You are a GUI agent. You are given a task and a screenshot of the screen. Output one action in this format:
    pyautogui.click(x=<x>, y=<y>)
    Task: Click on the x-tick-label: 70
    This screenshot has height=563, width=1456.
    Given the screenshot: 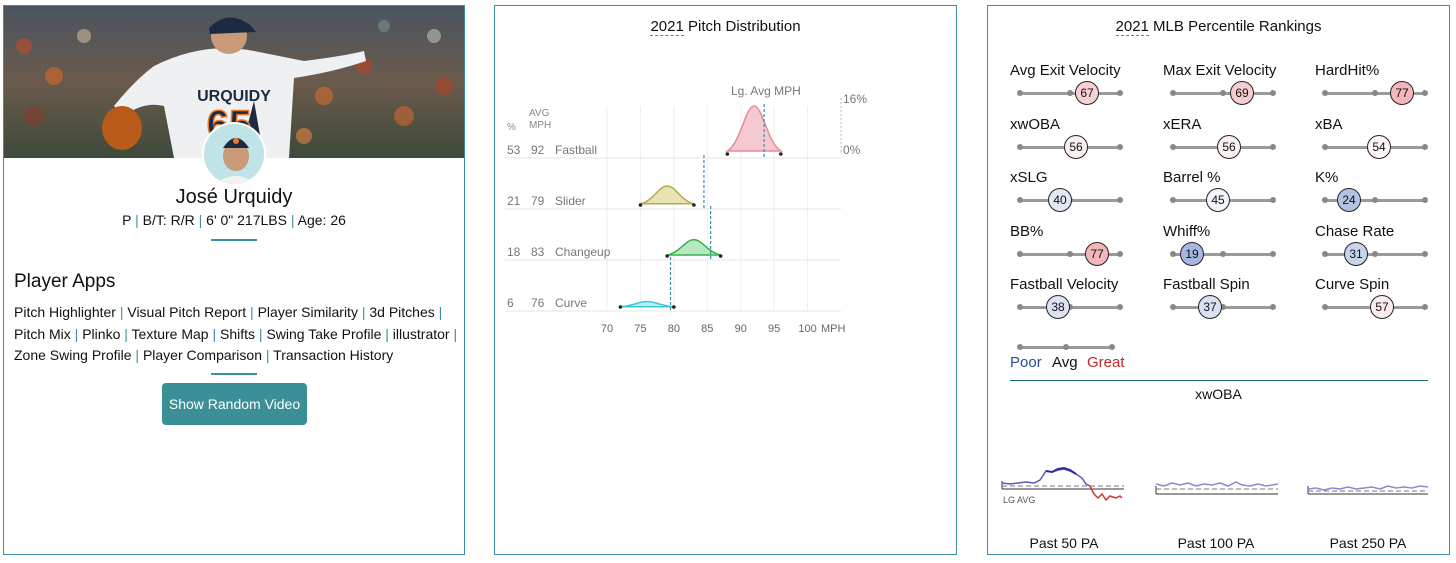 What is the action you would take?
    pyautogui.click(x=607, y=329)
    